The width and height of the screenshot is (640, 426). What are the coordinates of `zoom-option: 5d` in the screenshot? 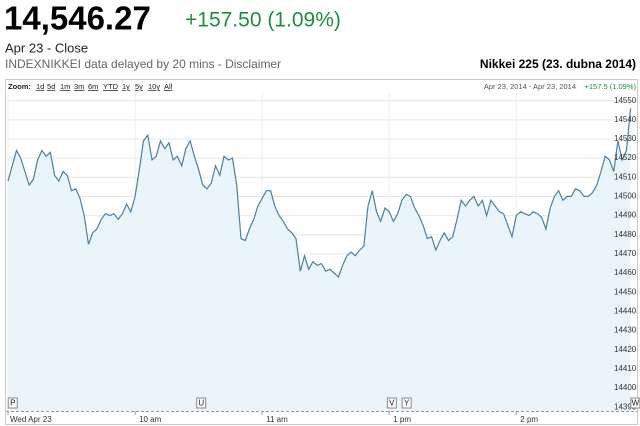 It's located at (51, 86).